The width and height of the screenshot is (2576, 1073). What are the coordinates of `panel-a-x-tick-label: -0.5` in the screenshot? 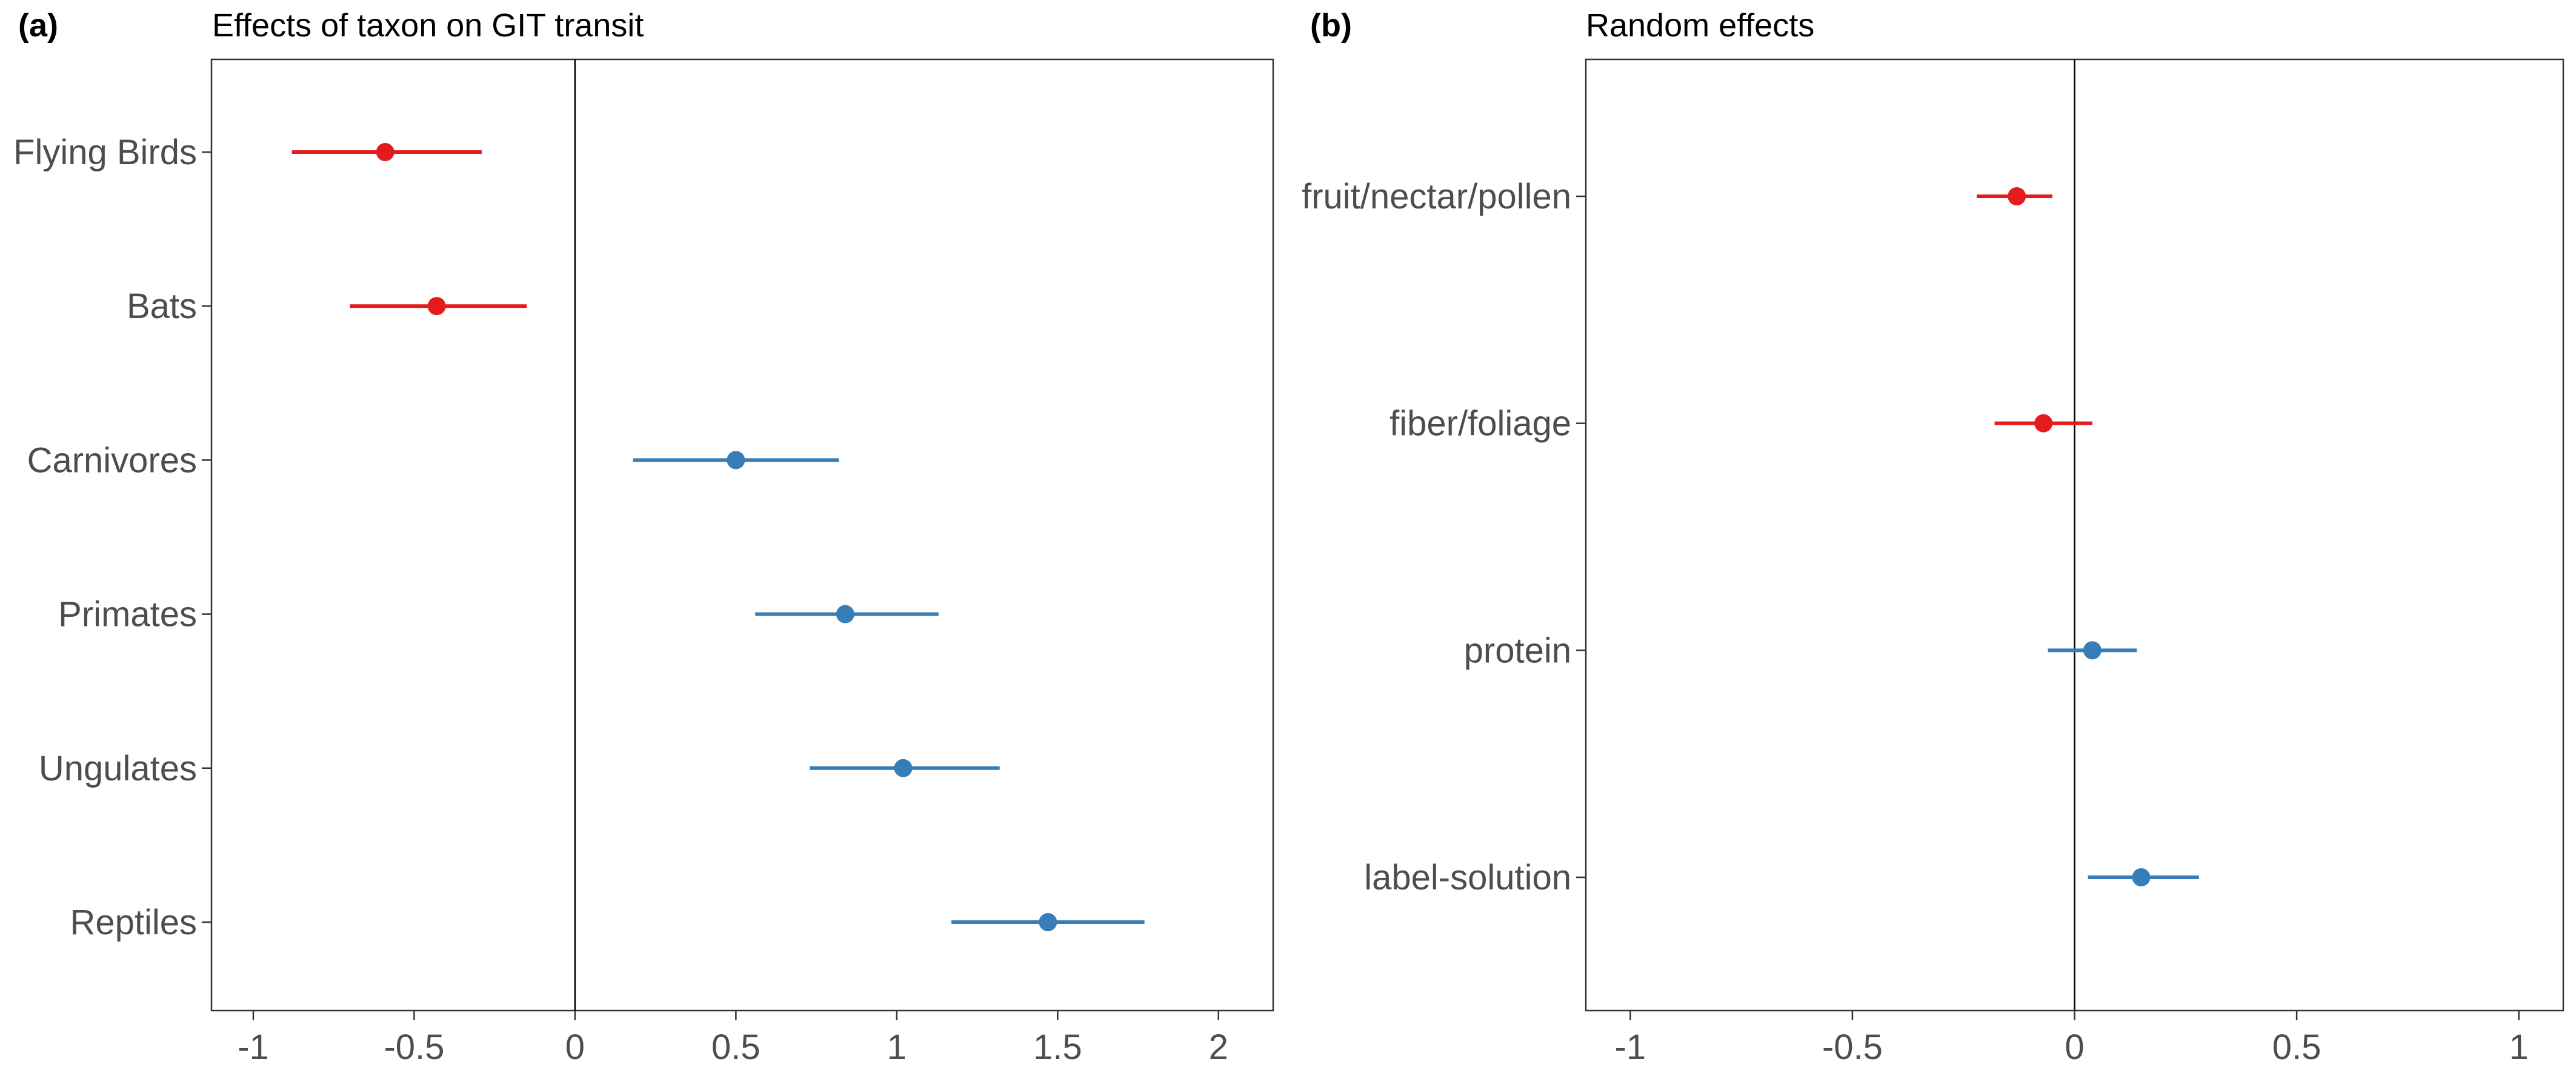 It's located at (414, 1047).